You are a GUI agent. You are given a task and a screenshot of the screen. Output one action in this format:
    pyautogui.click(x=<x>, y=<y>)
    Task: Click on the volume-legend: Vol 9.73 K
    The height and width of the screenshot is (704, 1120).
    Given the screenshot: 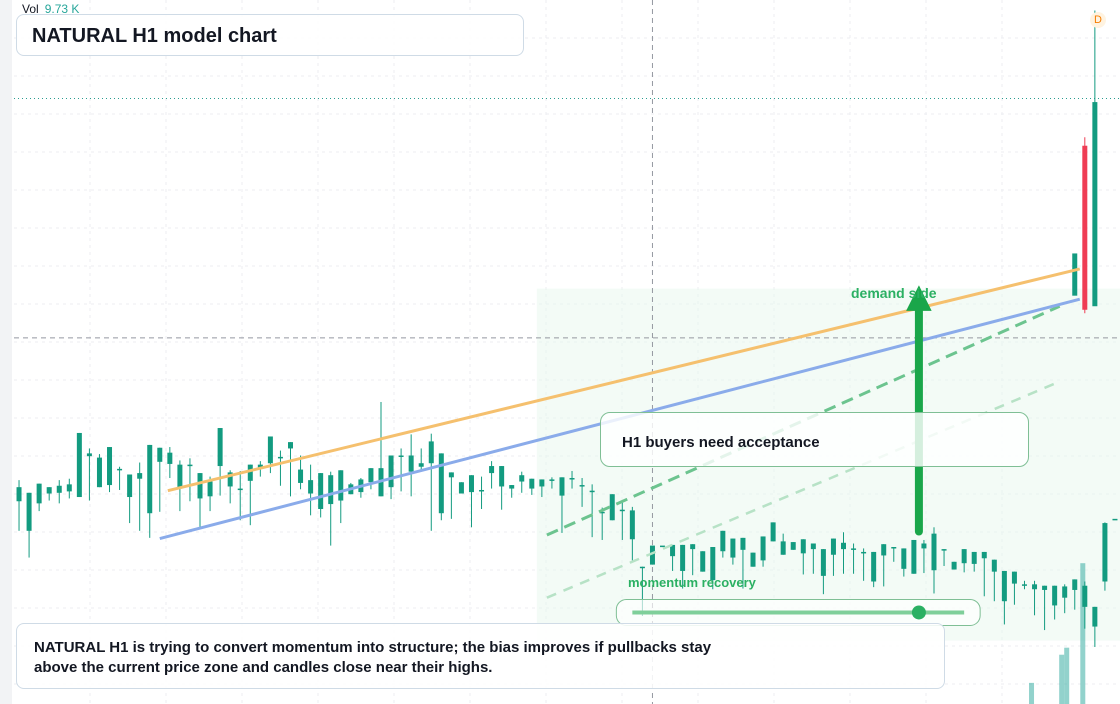 What is the action you would take?
    pyautogui.click(x=50, y=9)
    